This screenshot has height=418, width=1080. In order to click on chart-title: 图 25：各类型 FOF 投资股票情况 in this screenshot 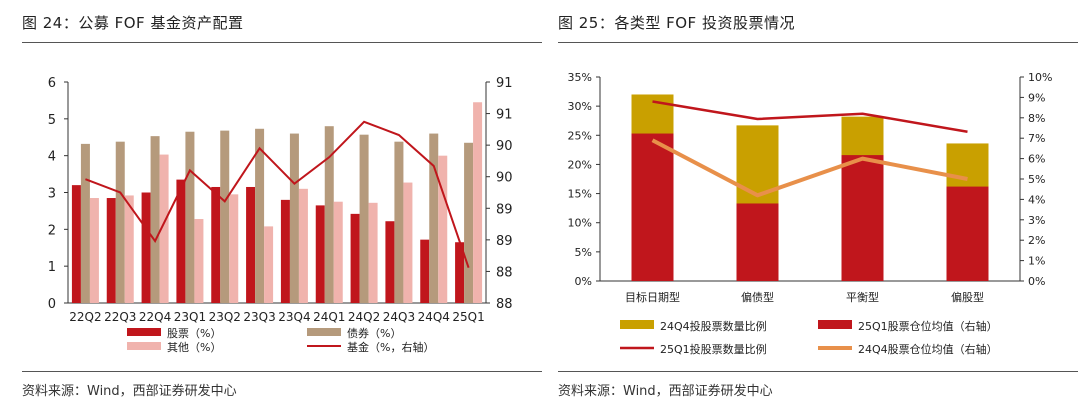, I will do `click(676, 23)`.